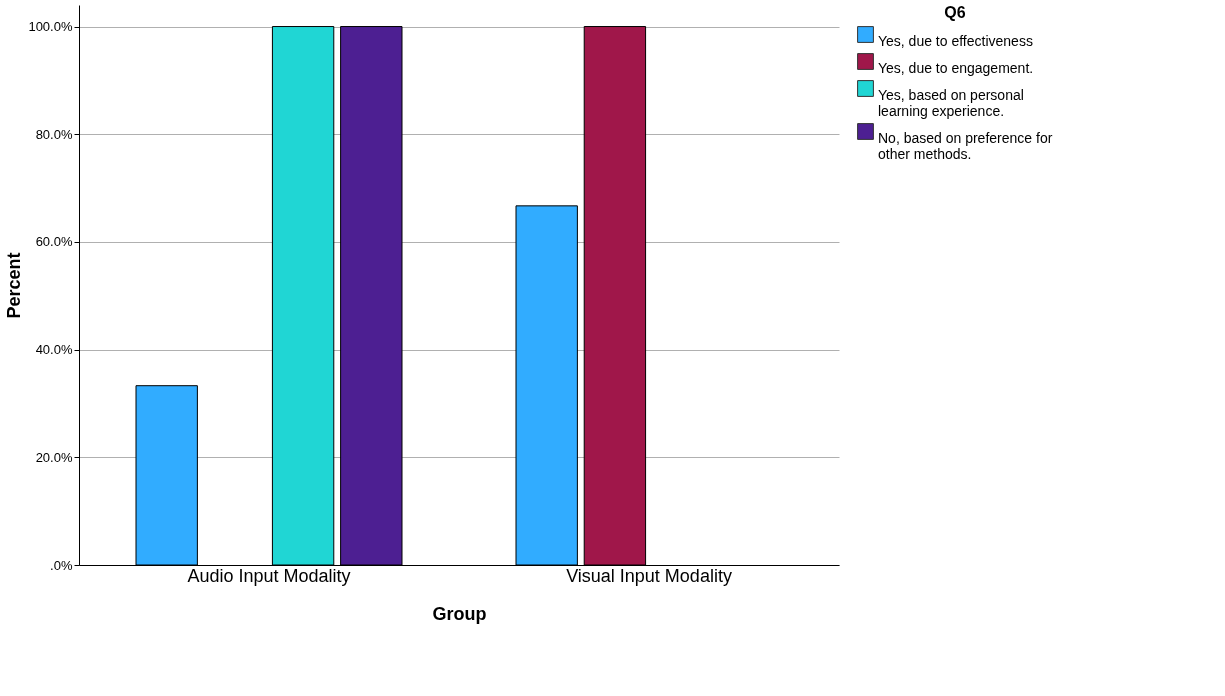 The height and width of the screenshot is (696, 1225). I want to click on legend-label: No, based on preference for other methods., so click(965, 145).